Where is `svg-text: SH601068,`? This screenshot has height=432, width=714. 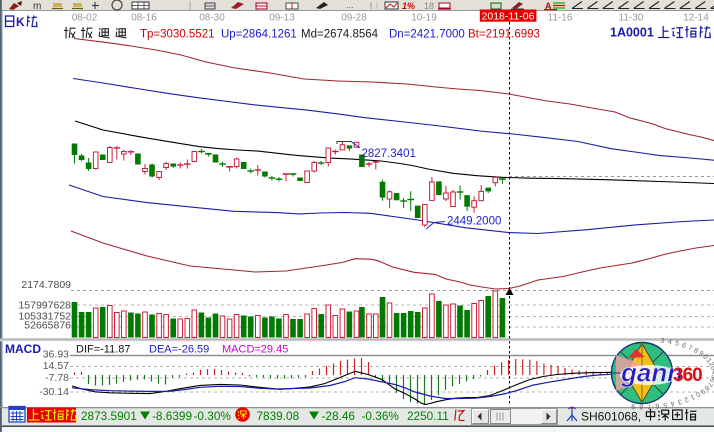 svg-text: SH601068, is located at coordinates (611, 416).